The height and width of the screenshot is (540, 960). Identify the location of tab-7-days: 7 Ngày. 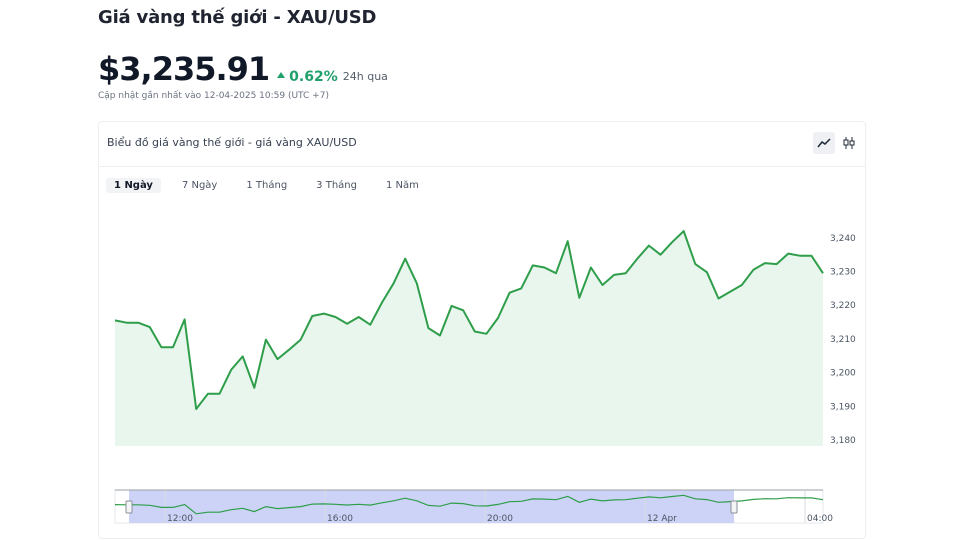
(199, 185).